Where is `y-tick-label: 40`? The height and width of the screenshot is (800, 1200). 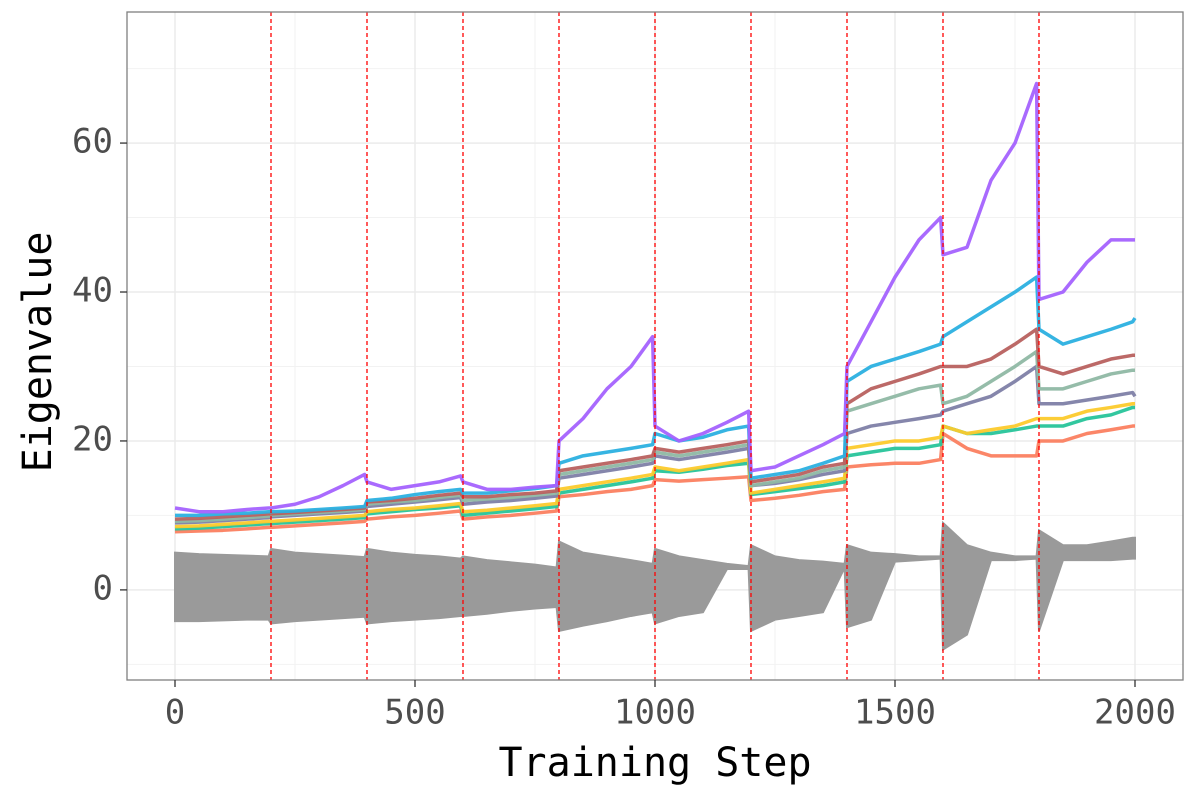
y-tick-label: 40 is located at coordinates (92, 291).